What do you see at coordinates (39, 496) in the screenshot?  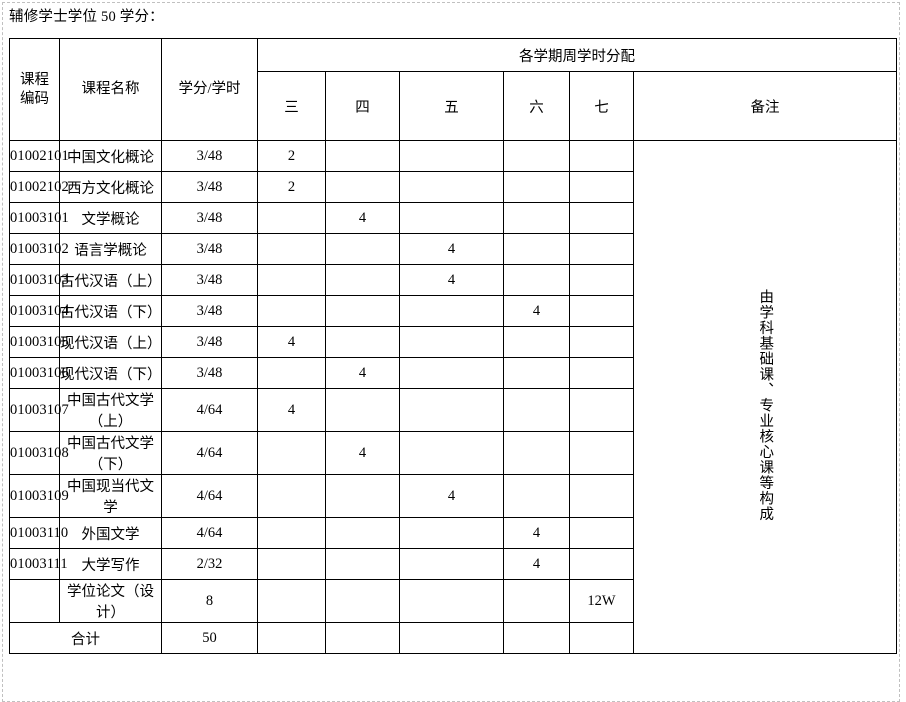 I see `cell-course-code: 01003109` at bounding box center [39, 496].